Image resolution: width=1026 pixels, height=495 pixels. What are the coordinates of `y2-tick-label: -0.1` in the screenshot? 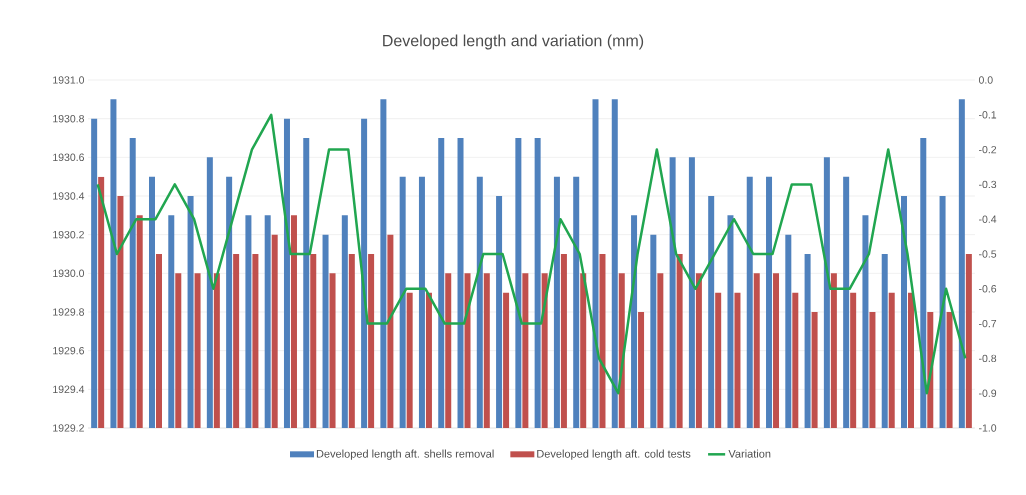 It's located at (988, 115).